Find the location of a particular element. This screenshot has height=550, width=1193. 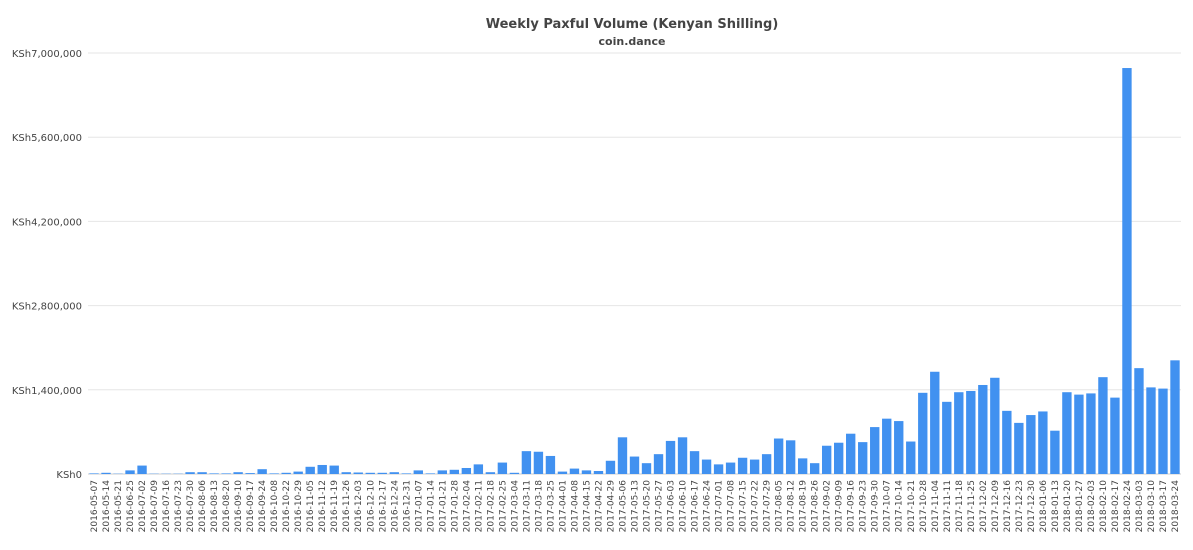

x-tick-label: 2016-06-25 is located at coordinates (131, 506).